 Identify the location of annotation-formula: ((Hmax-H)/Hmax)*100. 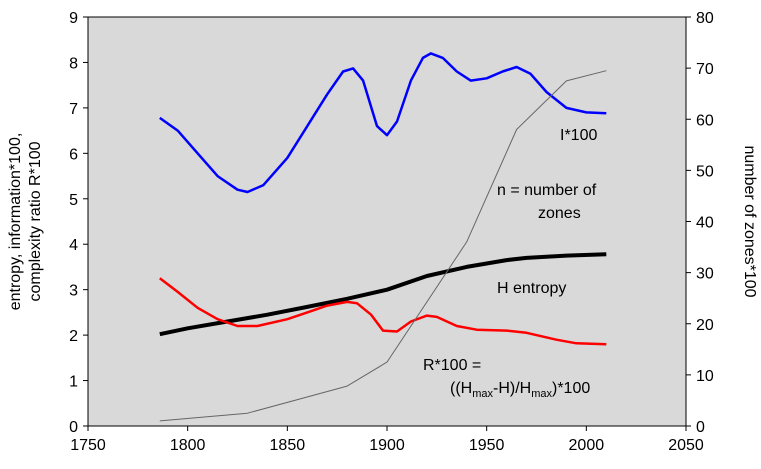
(520, 390).